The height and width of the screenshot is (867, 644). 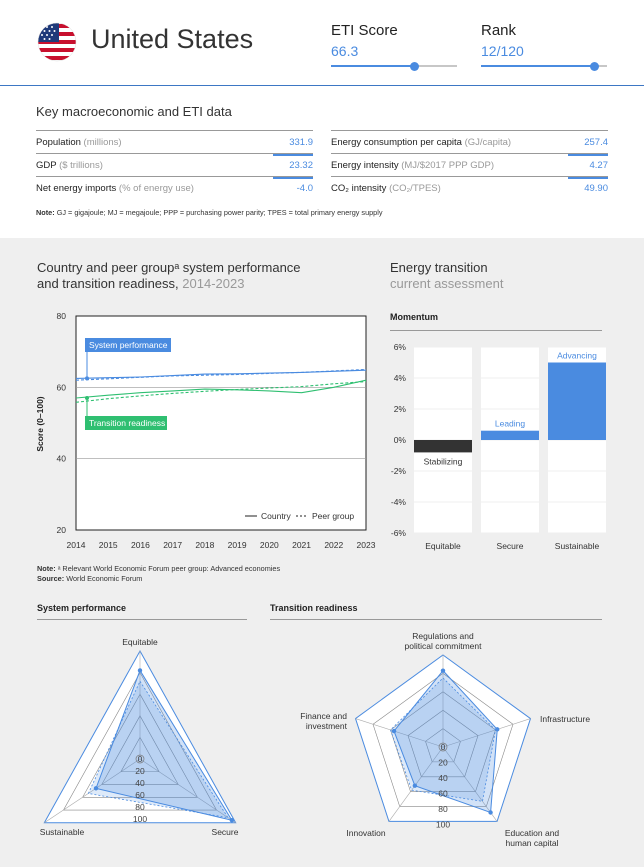 I want to click on system-callout-box, so click(x=128, y=345).